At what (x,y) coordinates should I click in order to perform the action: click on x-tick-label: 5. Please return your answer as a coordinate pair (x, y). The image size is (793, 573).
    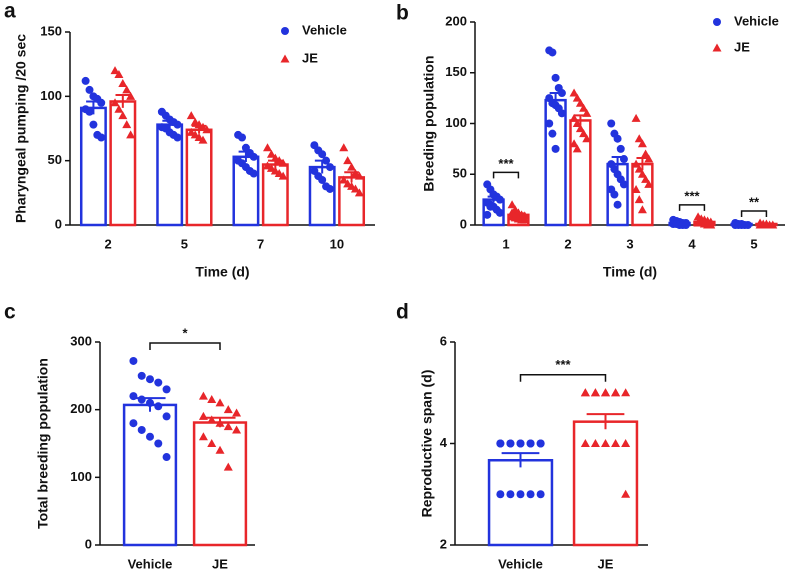
    Looking at the image, I should click on (184, 243).